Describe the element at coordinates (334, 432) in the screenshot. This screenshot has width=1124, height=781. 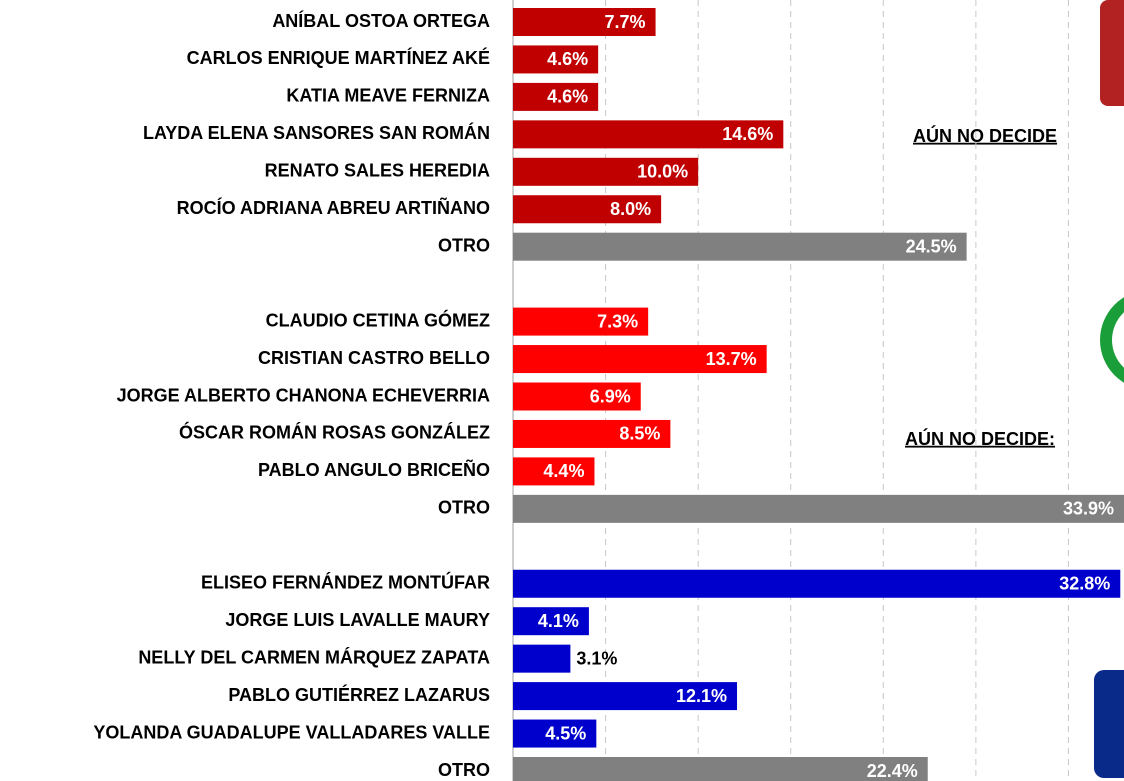
I see `y-tick-label: ÓSCAR ROMÁN ROSAS GONZÁLEZ` at that location.